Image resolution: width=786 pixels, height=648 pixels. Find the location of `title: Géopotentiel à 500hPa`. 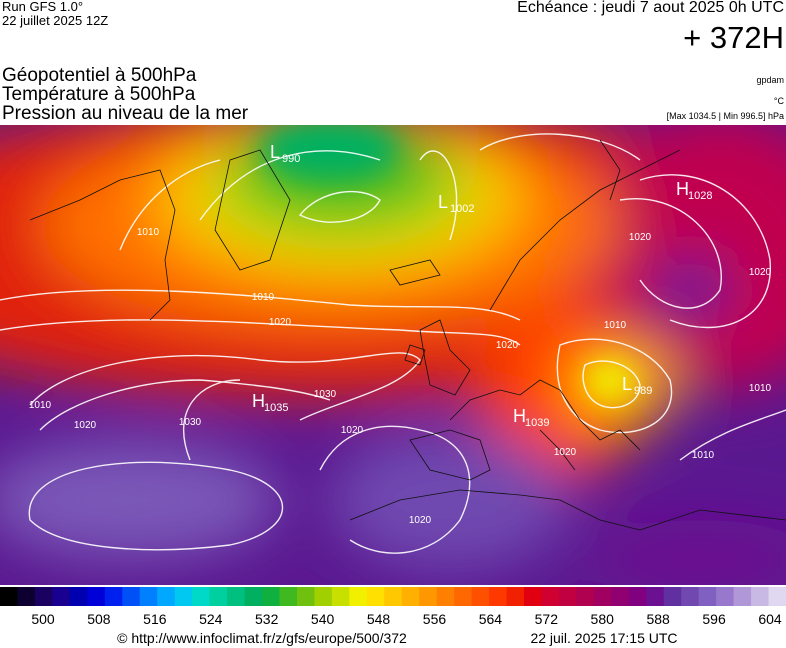

title: Géopotentiel à 500hPa is located at coordinates (99, 75).